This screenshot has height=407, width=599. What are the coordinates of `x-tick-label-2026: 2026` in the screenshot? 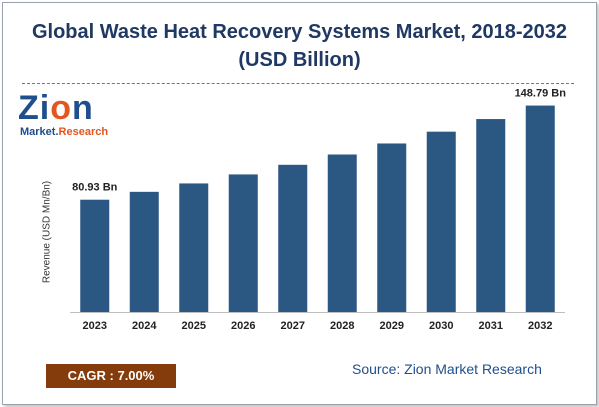 It's located at (243, 326).